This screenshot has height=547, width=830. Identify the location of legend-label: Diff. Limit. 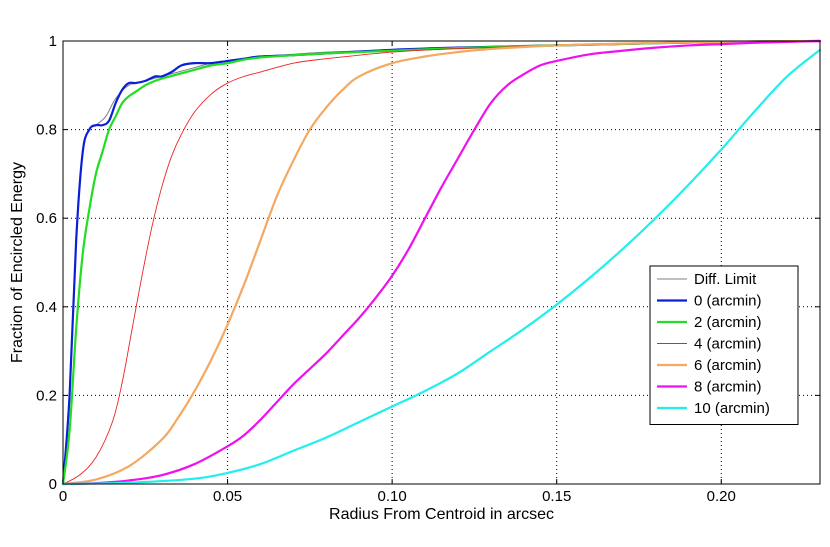
(725, 279).